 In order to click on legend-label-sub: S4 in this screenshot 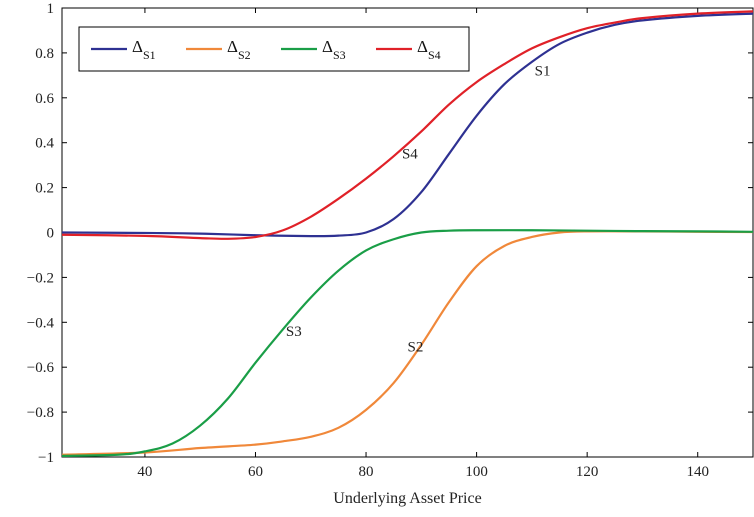, I will do `click(434, 55)`.